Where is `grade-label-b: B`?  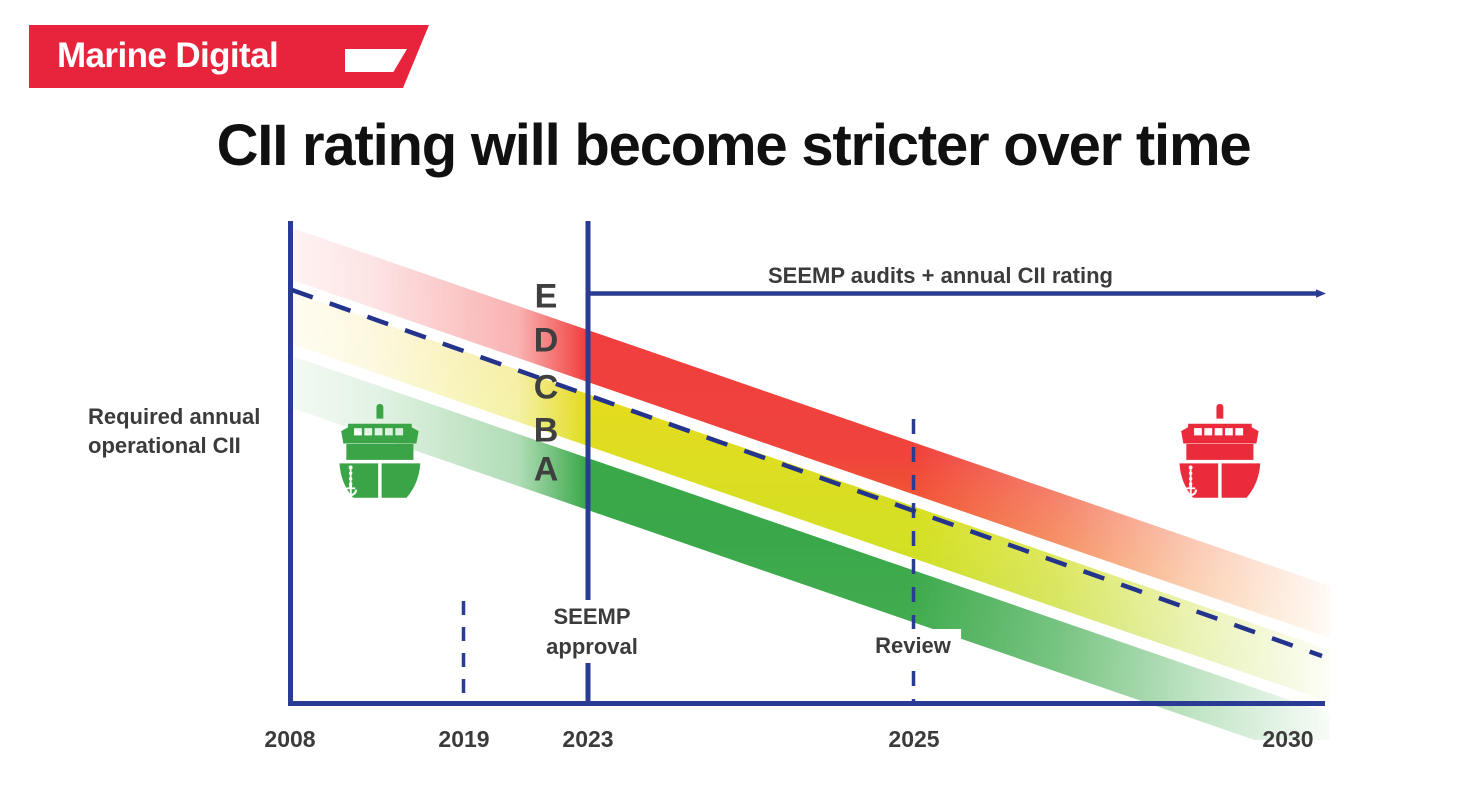 grade-label-b: B is located at coordinates (546, 430).